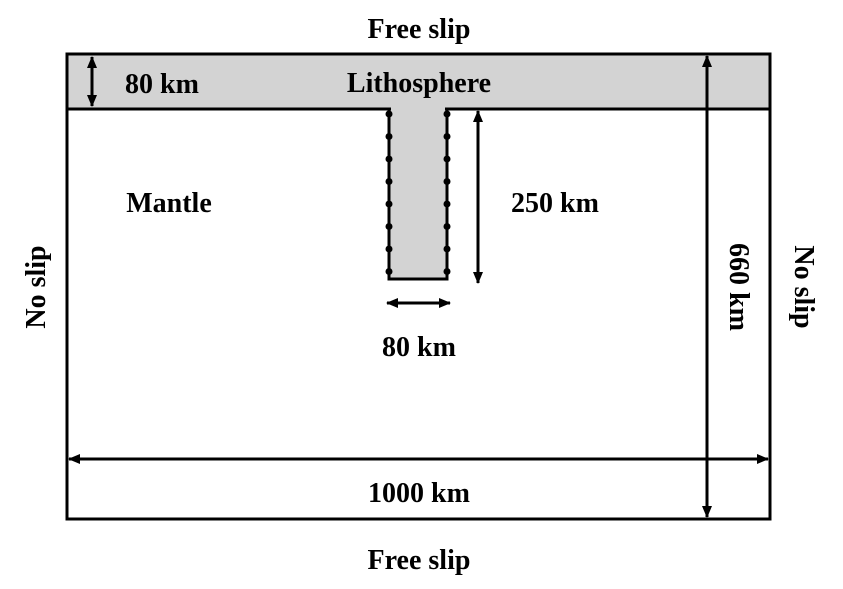 This screenshot has width=843, height=589. I want to click on left-boundary-label: No slip, so click(36, 286).